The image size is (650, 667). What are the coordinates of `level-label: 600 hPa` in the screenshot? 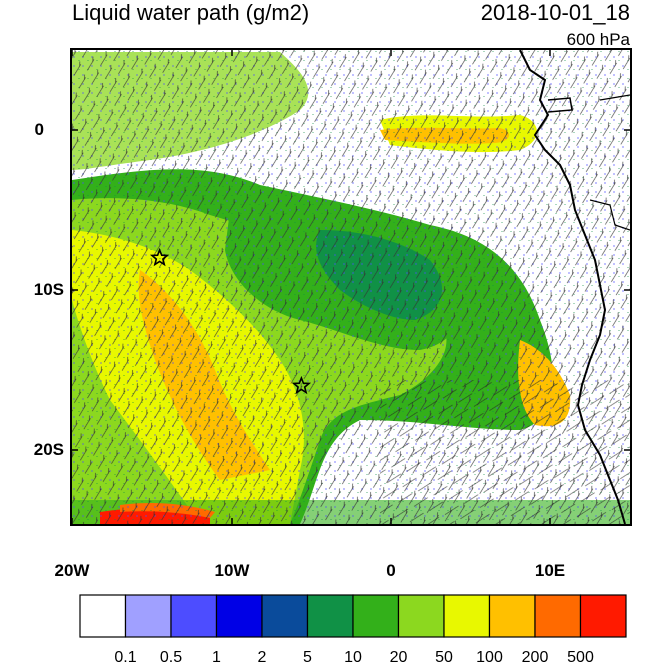 It's located at (598, 39).